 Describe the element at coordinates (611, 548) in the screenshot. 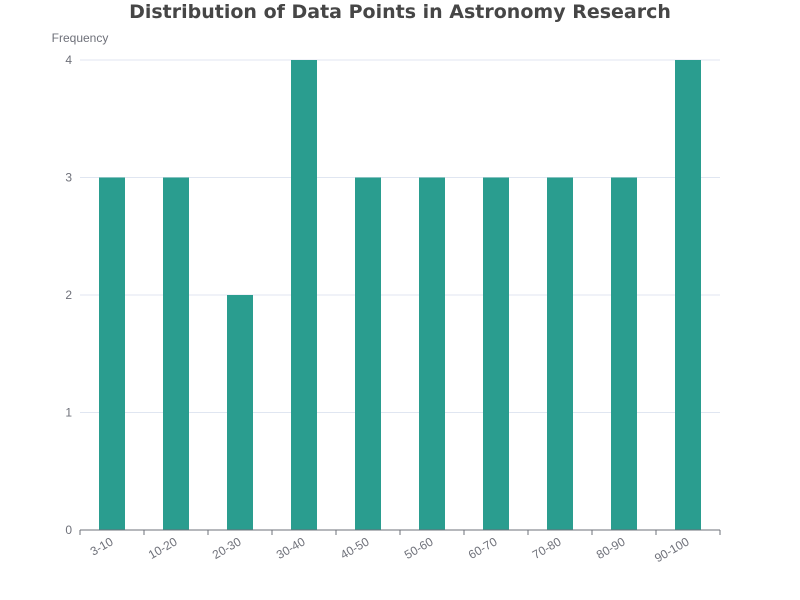

I see `x-tick-label: 80-90` at that location.